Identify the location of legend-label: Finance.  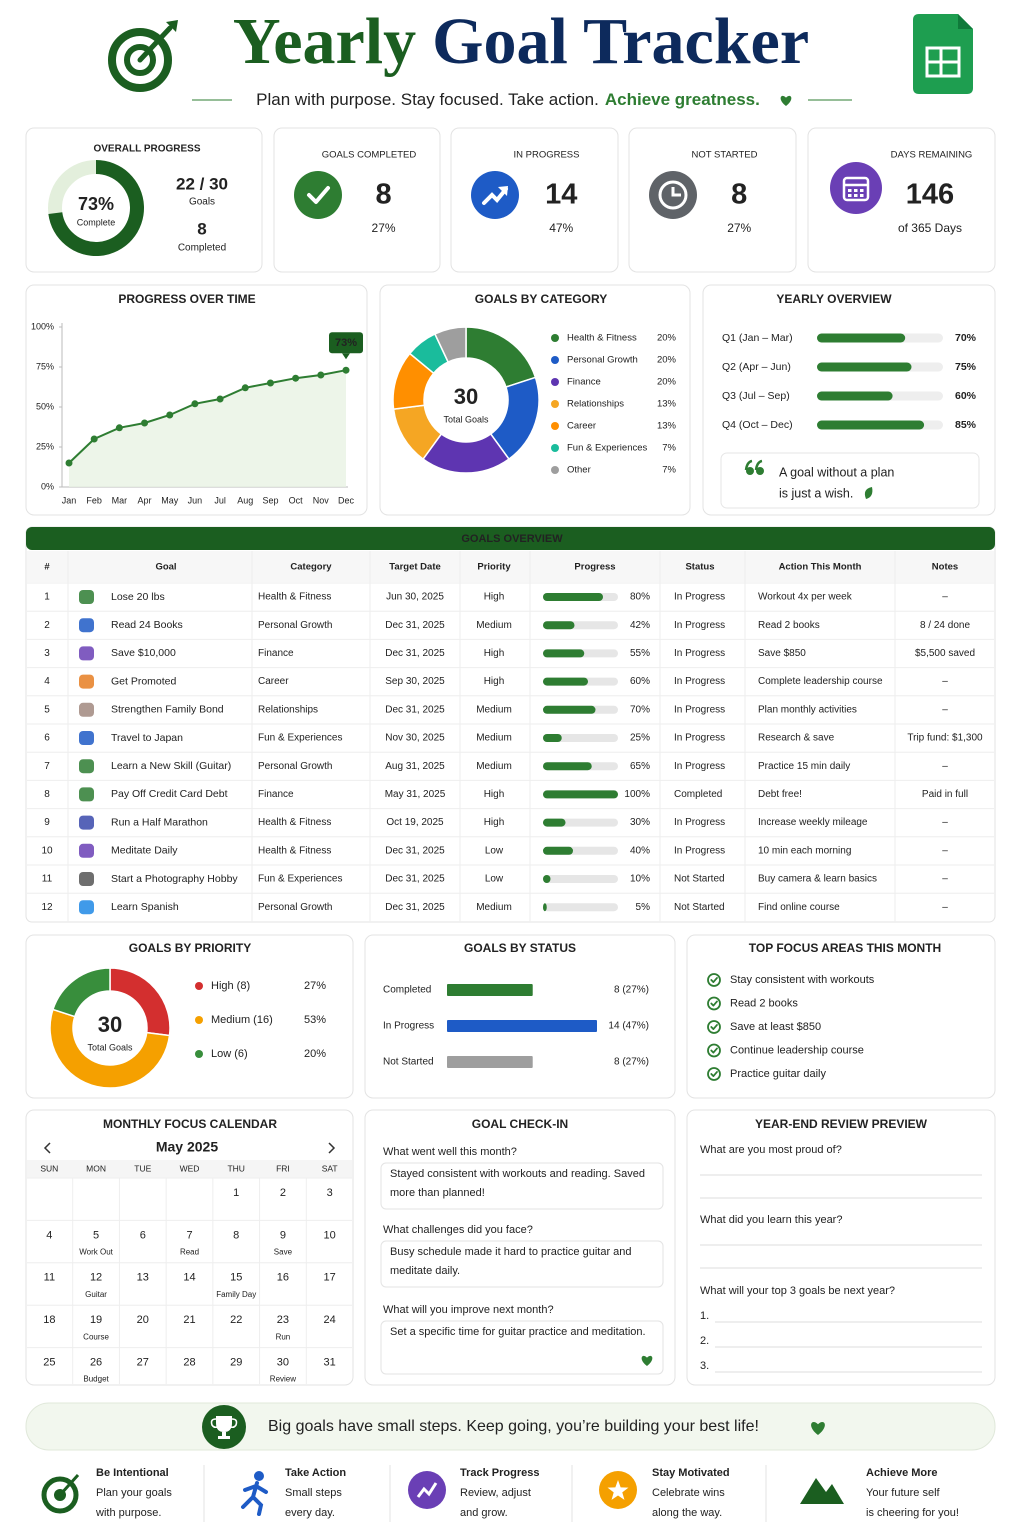
(584, 382).